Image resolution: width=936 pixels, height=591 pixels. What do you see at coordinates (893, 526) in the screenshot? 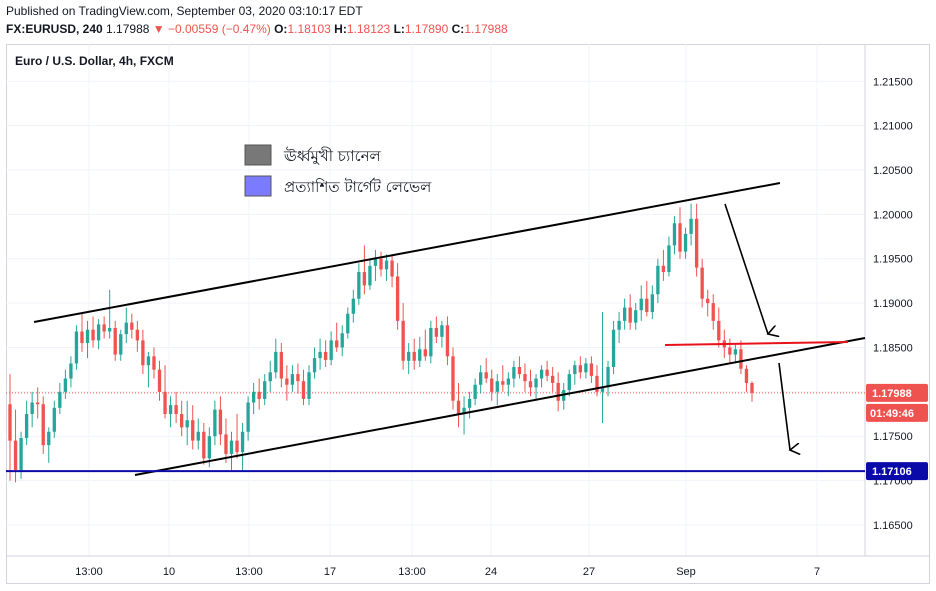
I see `price-tick-label: 1.16500` at bounding box center [893, 526].